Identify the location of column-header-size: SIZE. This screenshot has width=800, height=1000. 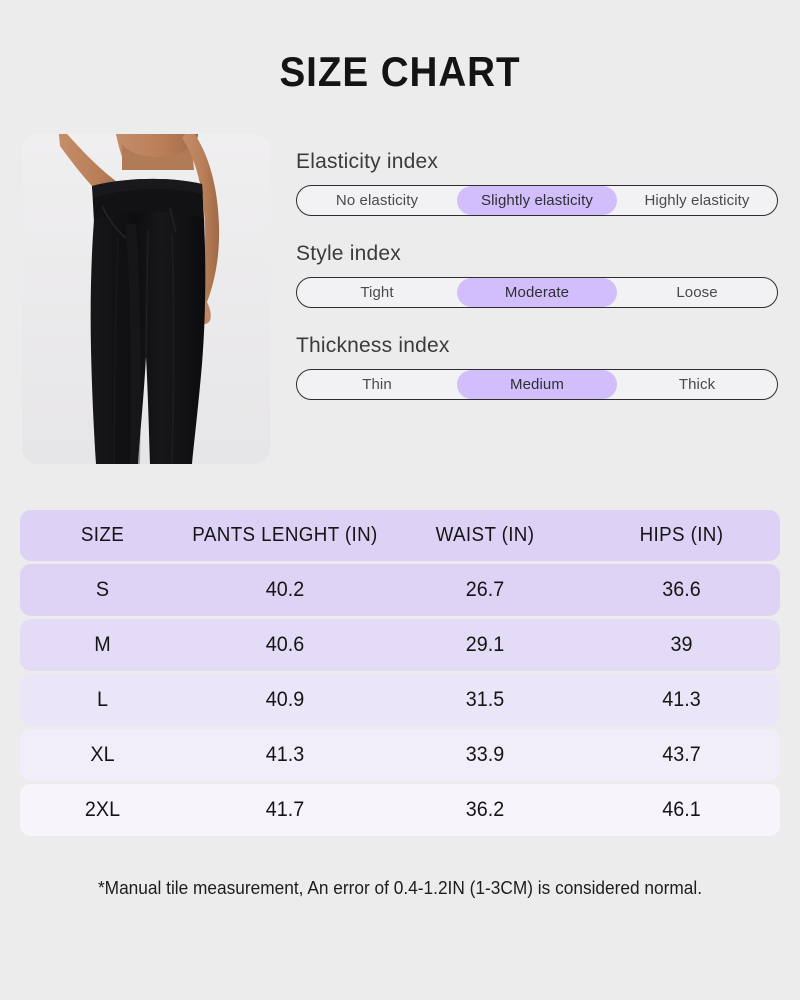
(102, 535).